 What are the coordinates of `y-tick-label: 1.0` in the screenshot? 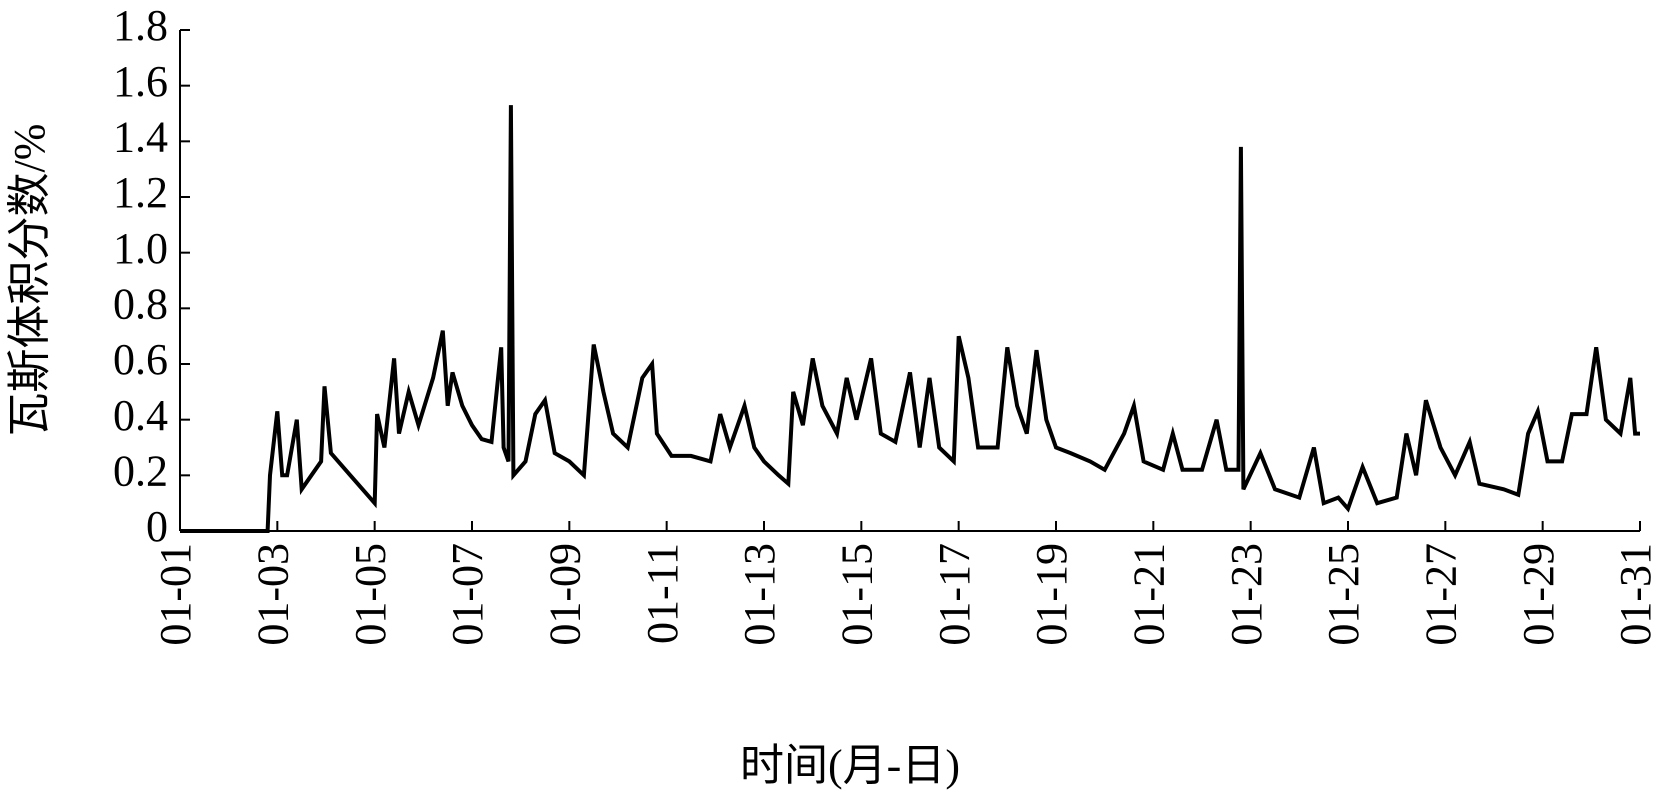 It's located at (140, 248).